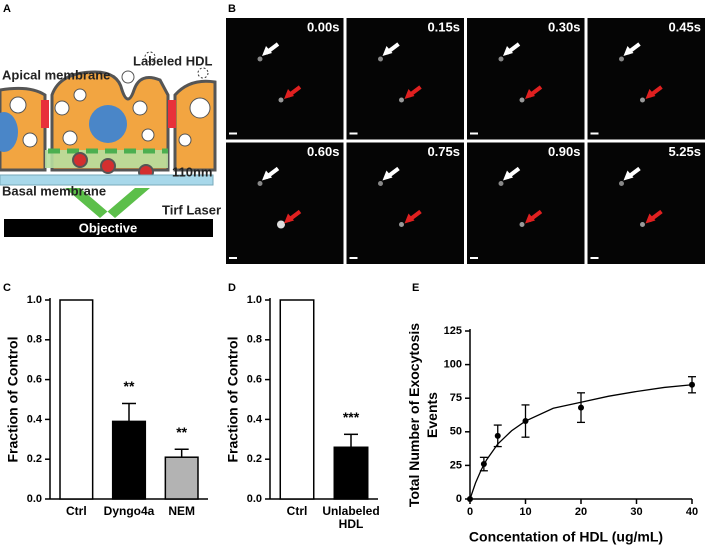 This screenshot has height=549, width=708. Describe the element at coordinates (636, 512) in the screenshot. I see `x-tick-label: 30` at that location.